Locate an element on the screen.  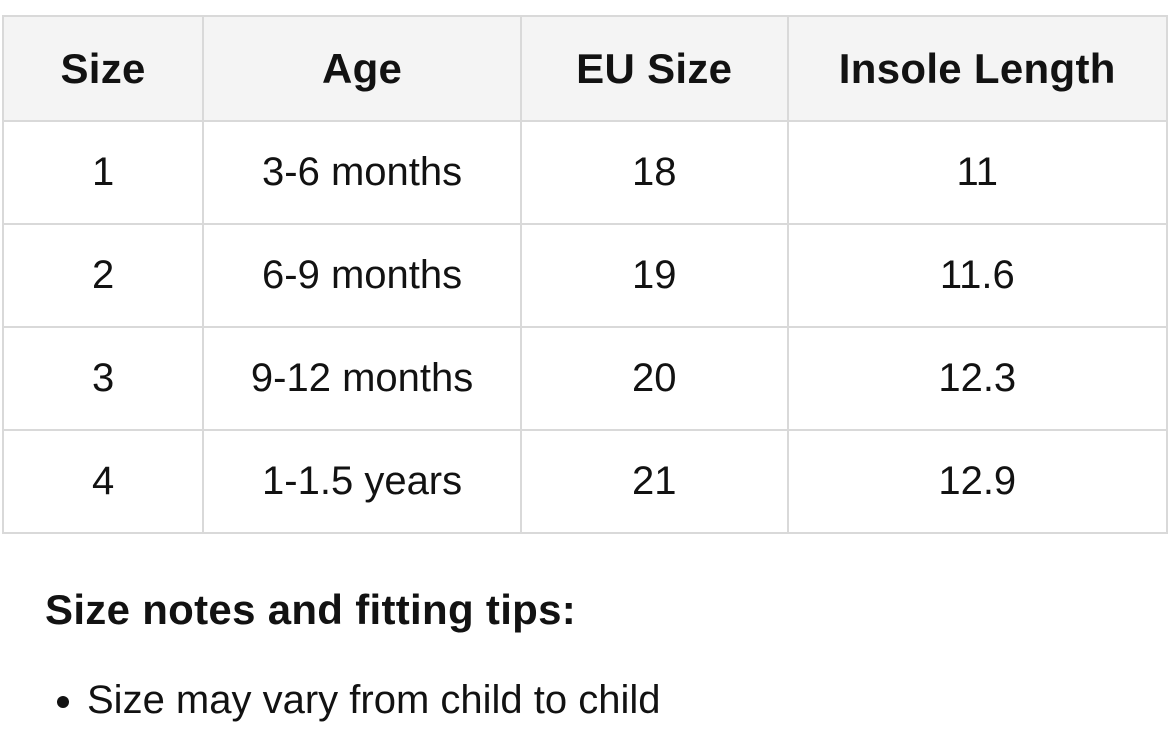
table-header-row: Size Age EU Size Insole Length is located at coordinates (585, 68).